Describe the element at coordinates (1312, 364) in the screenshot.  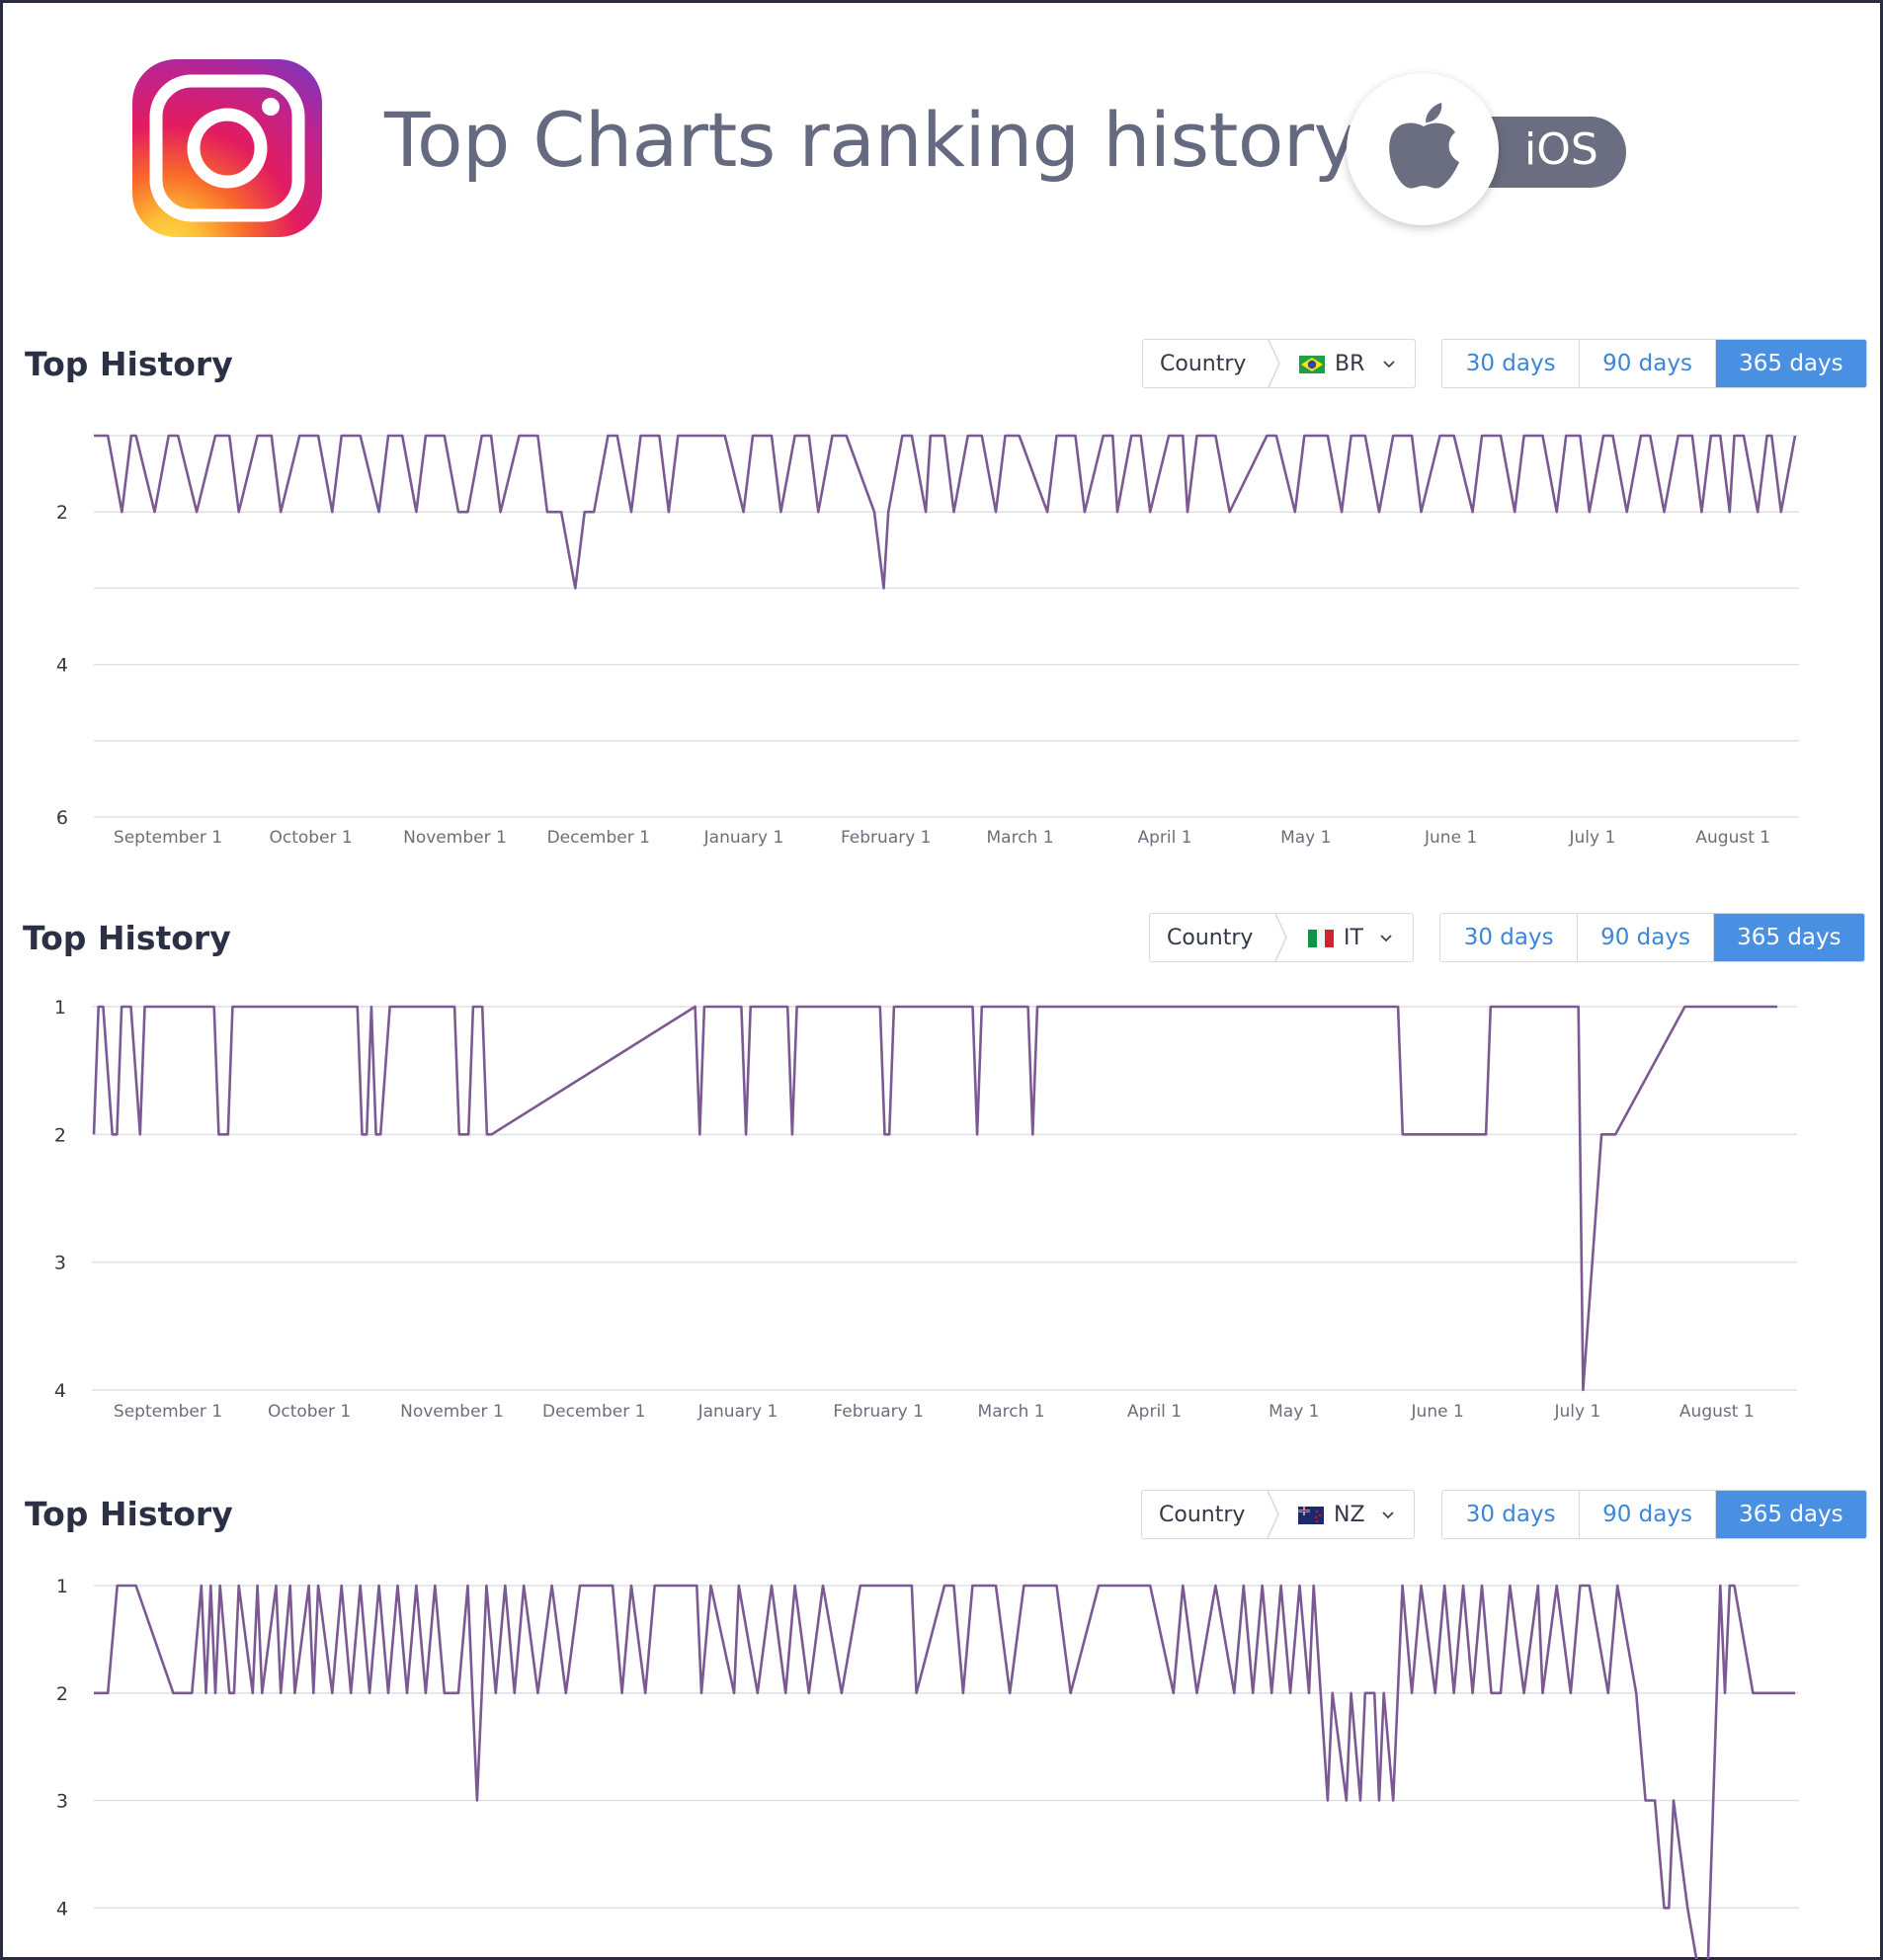
I see `flag-br-icon` at that location.